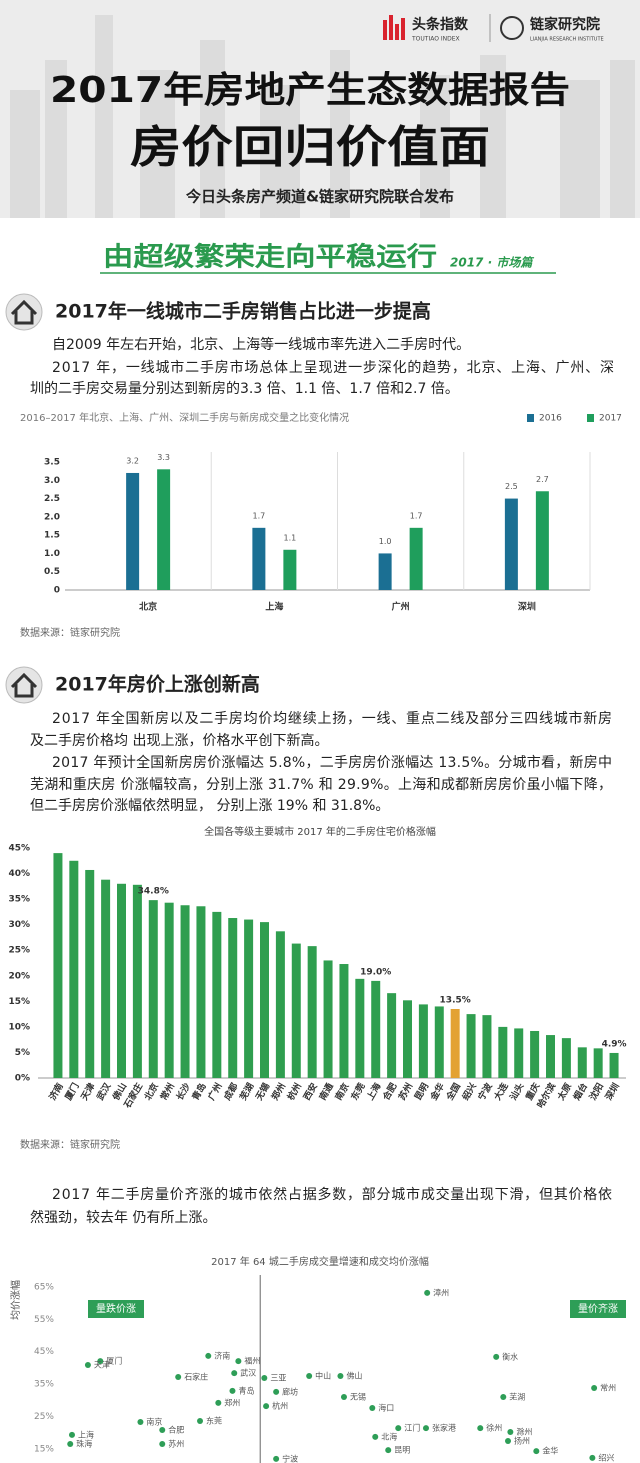 The width and height of the screenshot is (640, 1463). Describe the element at coordinates (358, 1397) in the screenshot. I see `point-label: 无锡` at that location.